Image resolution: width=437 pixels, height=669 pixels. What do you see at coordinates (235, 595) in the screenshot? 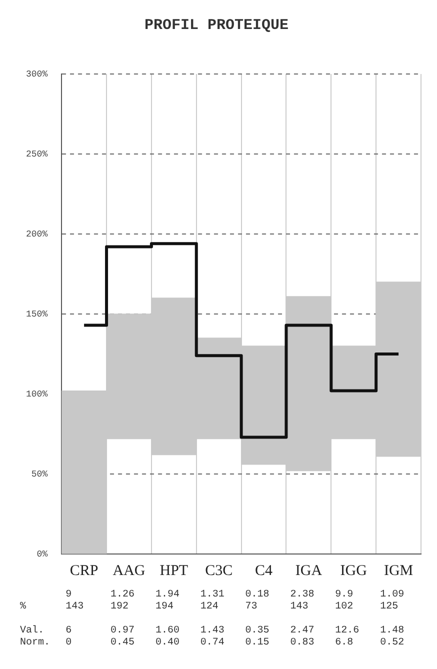
I see `text: 9 1.26 1.94 1.31 0.18 2.38 9.9 1.09` at bounding box center [235, 595].